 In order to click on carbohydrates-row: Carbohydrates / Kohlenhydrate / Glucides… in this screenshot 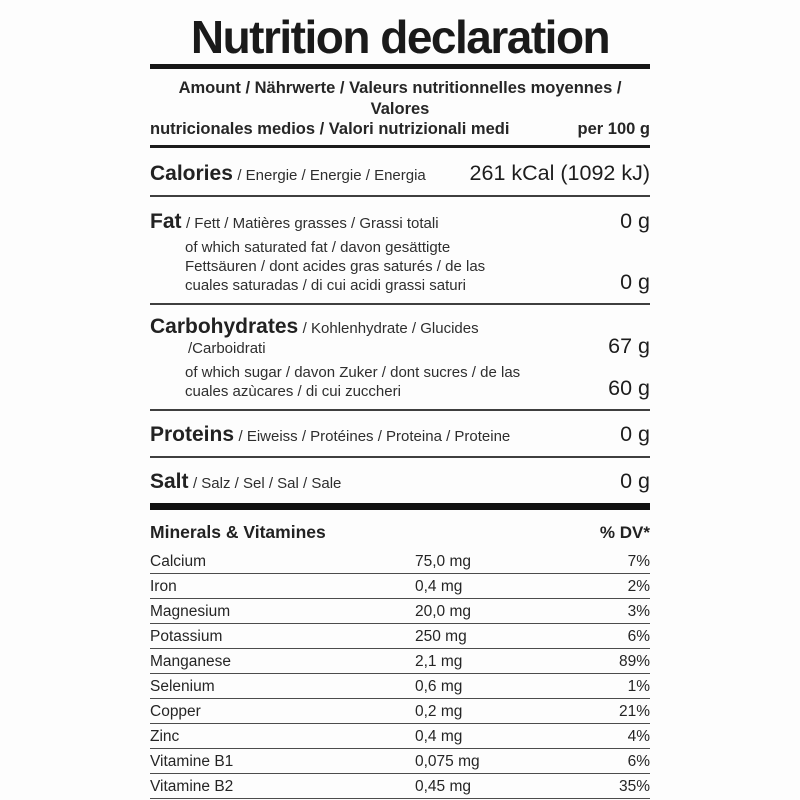, I will do `click(400, 332)`.